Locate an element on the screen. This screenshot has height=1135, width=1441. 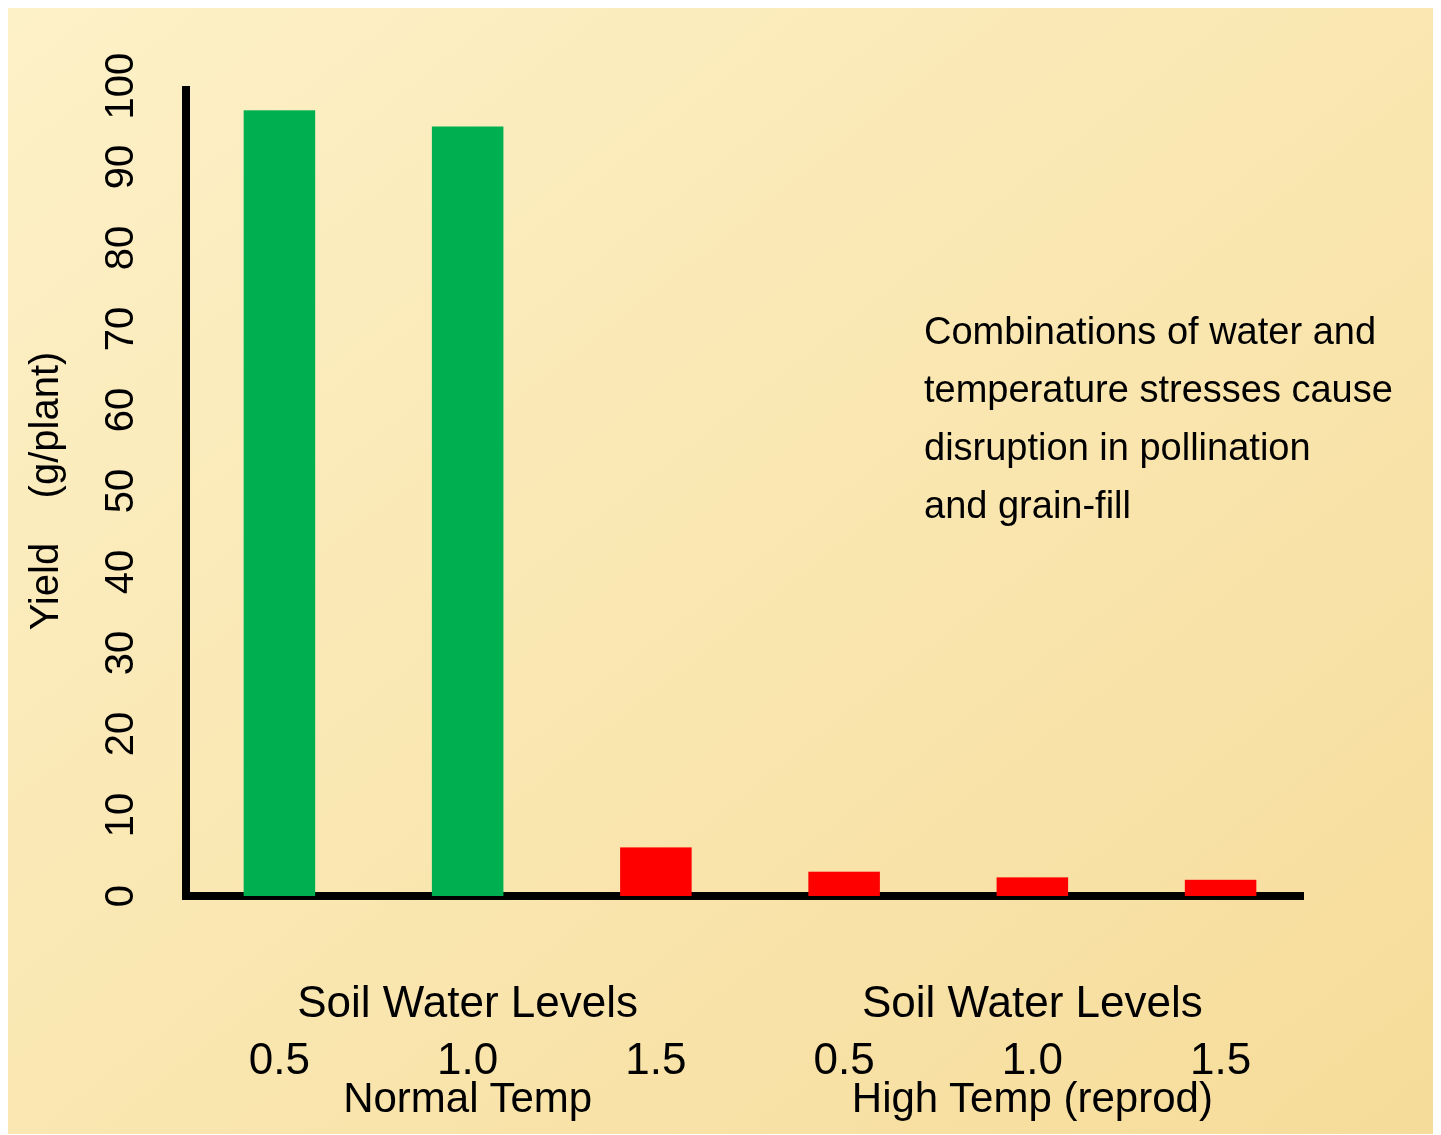
annotation: Combinations of water and temperature stresses cause disruption in pollination and grain-fill is located at coordinates (1158, 418).